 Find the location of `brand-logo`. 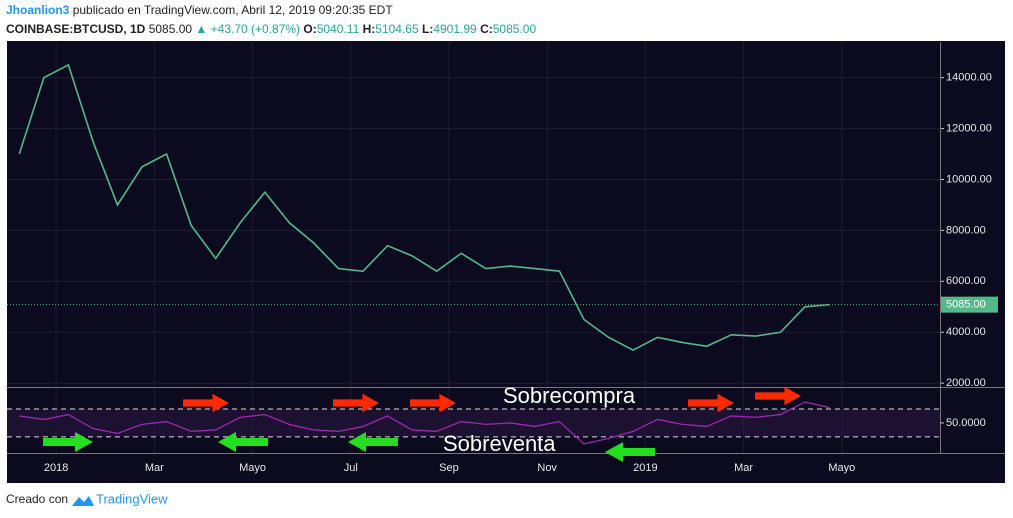

brand-logo is located at coordinates (83, 501).